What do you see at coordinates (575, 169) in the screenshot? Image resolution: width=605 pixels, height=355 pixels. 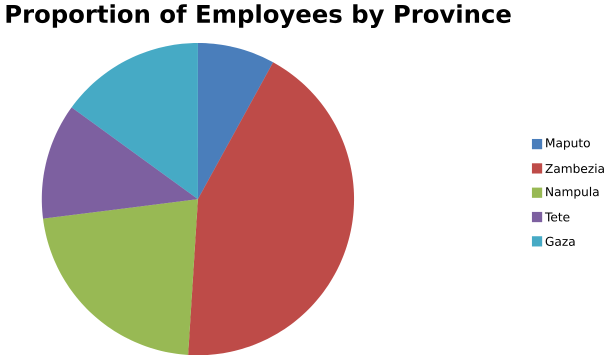 I see `legend-label: Zambezia` at bounding box center [575, 169].